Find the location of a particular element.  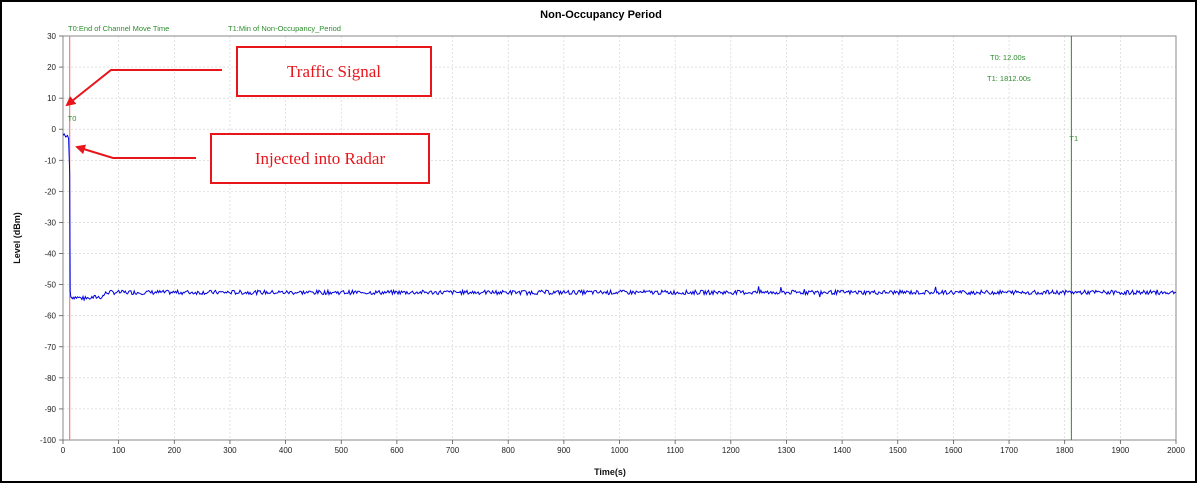

y-tick-label: -50 is located at coordinates (50, 285).